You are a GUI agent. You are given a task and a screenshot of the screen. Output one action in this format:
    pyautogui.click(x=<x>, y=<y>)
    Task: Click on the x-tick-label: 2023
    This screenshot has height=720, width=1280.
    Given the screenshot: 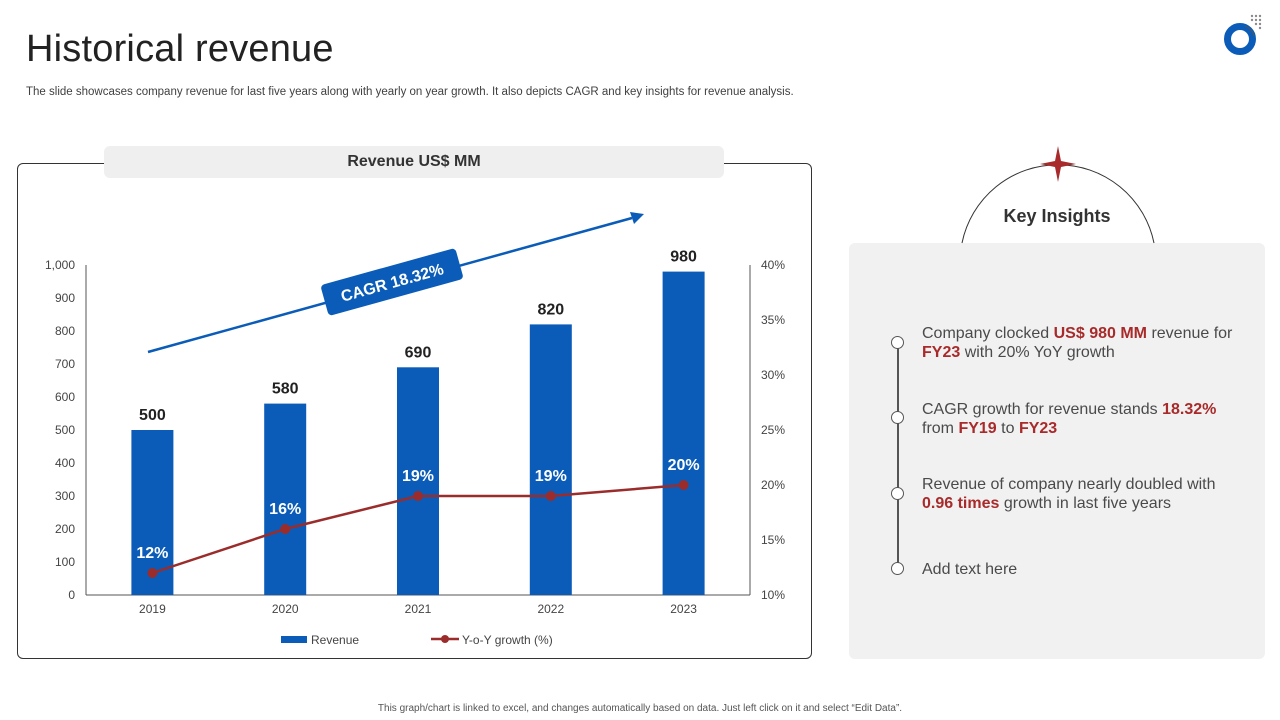 What is the action you would take?
    pyautogui.click(x=683, y=609)
    